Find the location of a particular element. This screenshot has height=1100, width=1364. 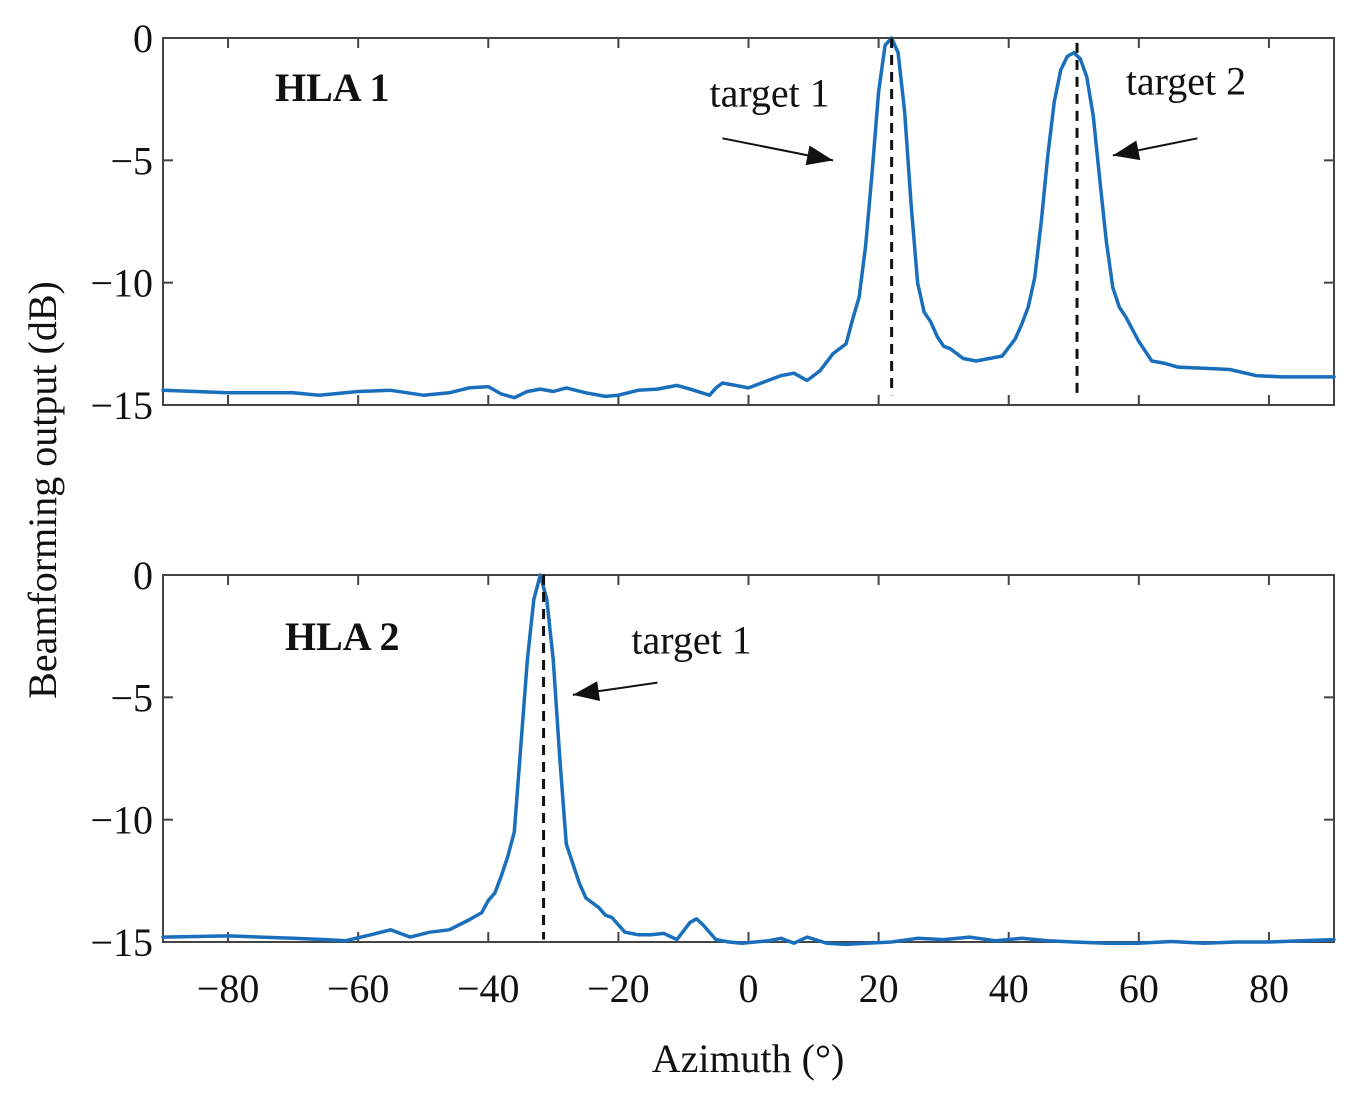

annotation-label: target 2 is located at coordinates (1186, 80).